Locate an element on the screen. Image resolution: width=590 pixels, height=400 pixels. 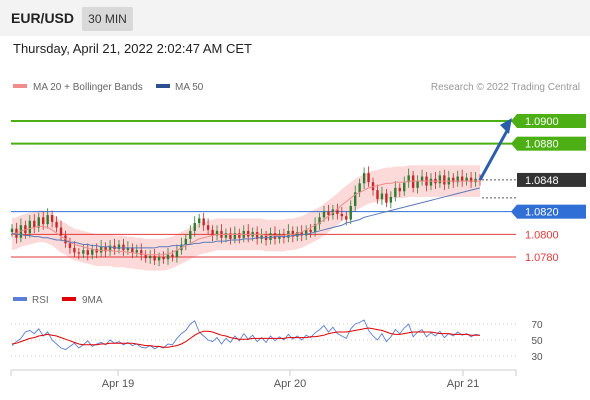
pivot-label-3: 1.0820 is located at coordinates (542, 213).